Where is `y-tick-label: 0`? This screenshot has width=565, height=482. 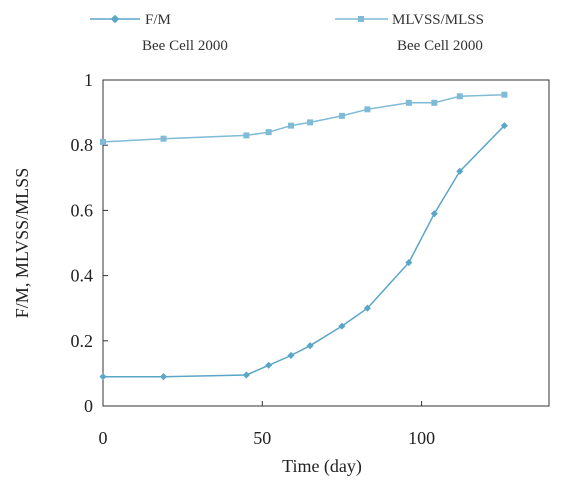
y-tick-label: 0 is located at coordinates (88, 406).